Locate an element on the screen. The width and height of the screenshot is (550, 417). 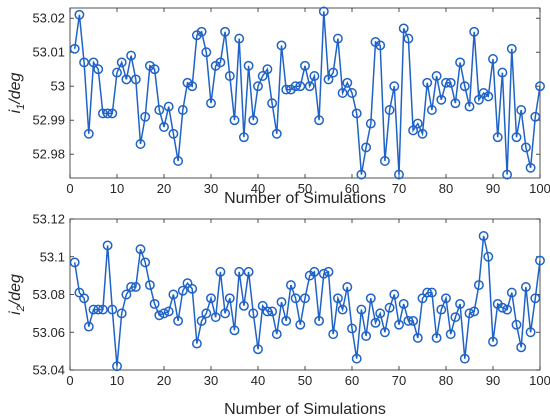
y-tick-label: 53 is located at coordinates (58, 86).